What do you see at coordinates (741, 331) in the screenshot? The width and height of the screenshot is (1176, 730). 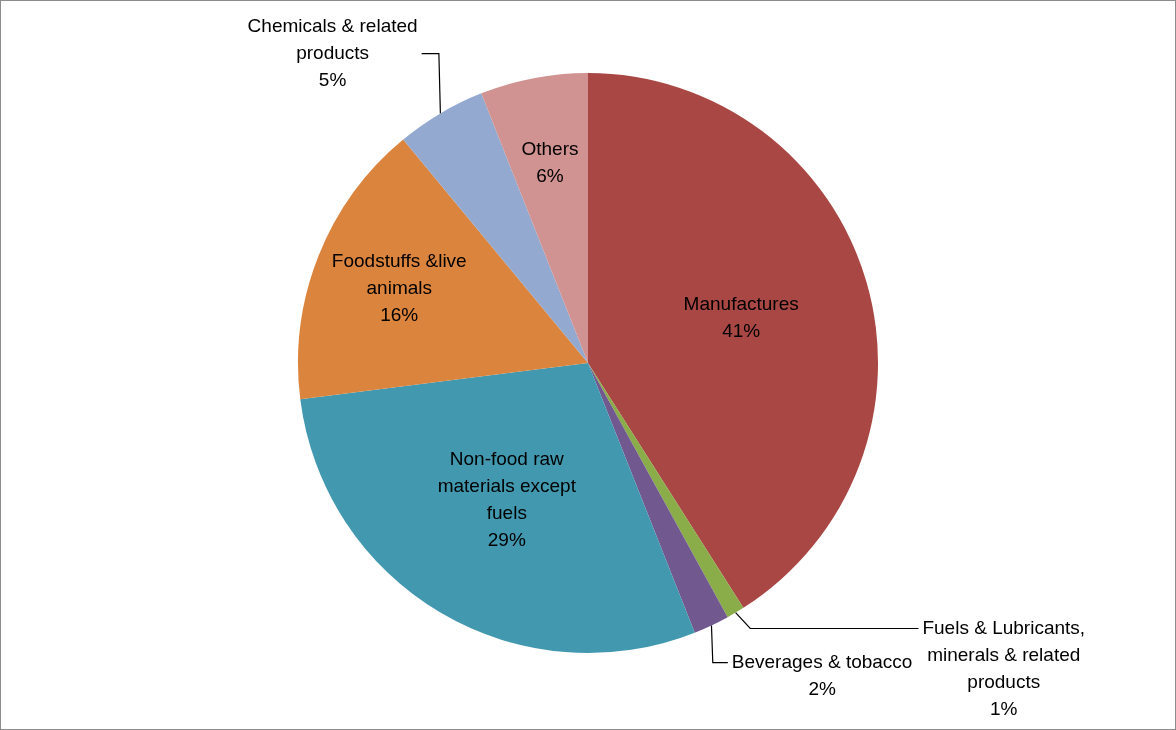 I see `data-label: 41%` at bounding box center [741, 331].